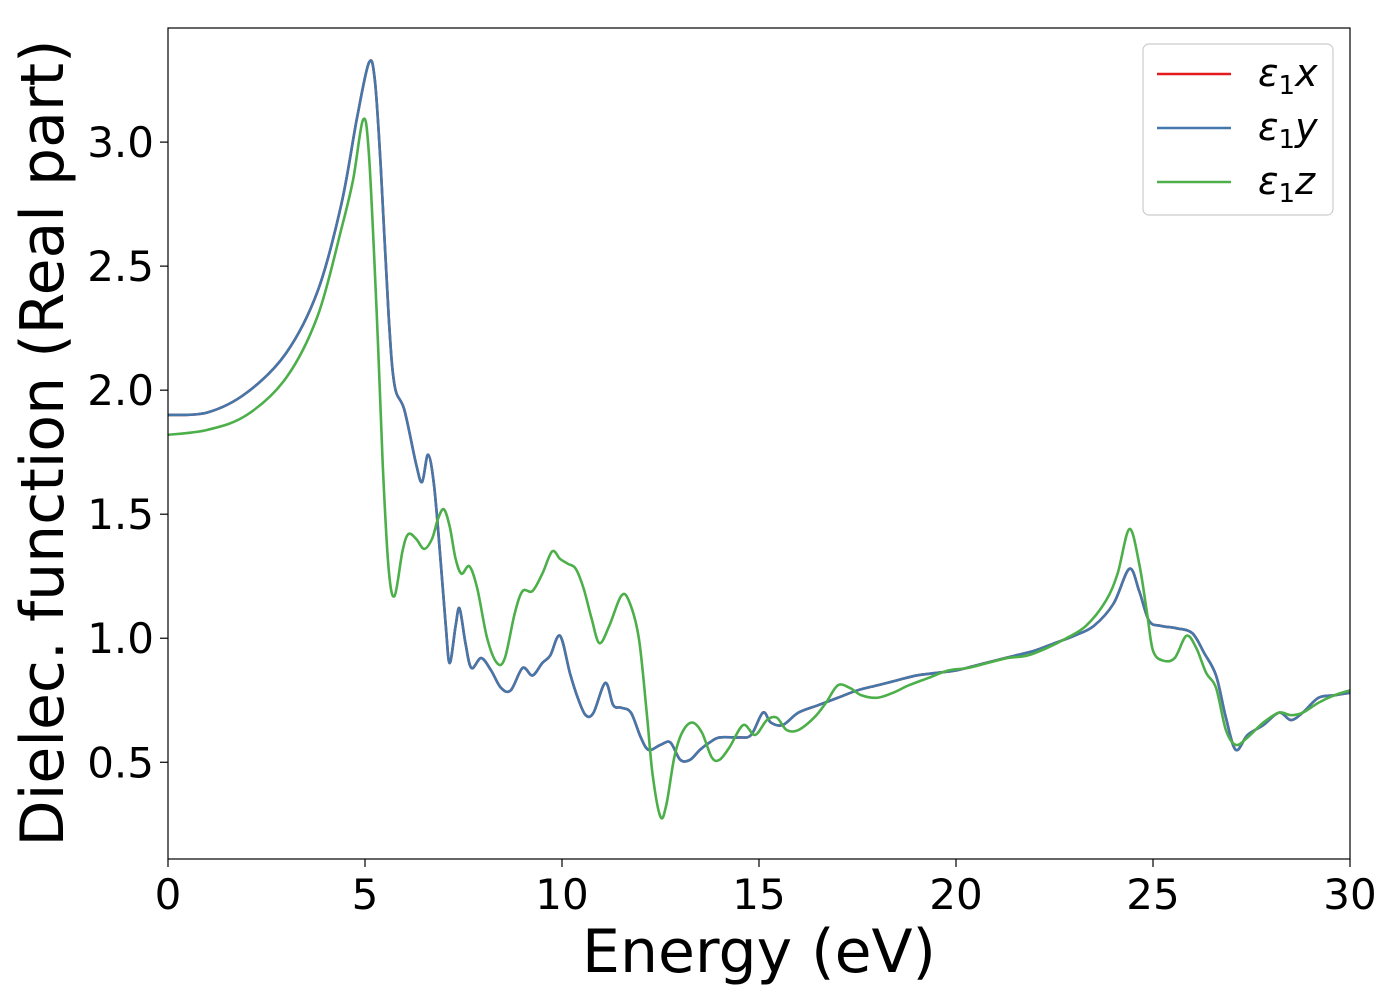 This screenshot has height=1000, width=1400. What do you see at coordinates (1349, 894) in the screenshot?
I see `x-tick-label: 30` at bounding box center [1349, 894].